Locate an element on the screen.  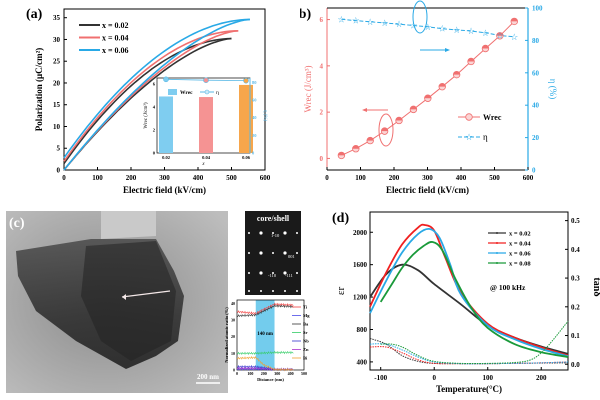
inset-legend-swatch-wrec is located at coordinates (172, 92).